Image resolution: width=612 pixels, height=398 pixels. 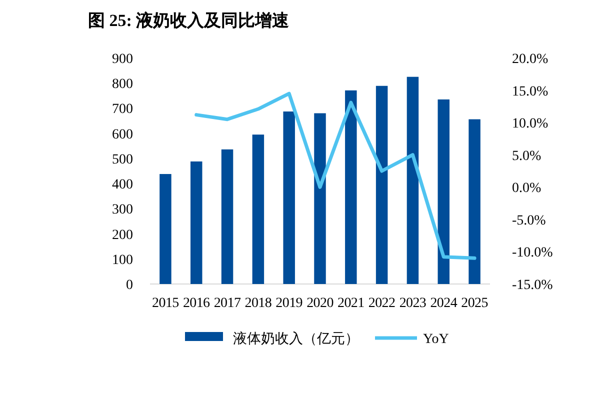 What do you see at coordinates (196, 303) in the screenshot?
I see `x-tick-label: 2016` at bounding box center [196, 303].